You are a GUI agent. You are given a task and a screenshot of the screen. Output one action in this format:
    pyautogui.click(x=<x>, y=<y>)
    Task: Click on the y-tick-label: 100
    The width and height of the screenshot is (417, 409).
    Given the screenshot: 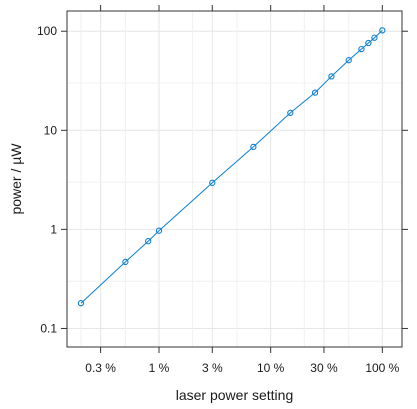 What is the action you would take?
    pyautogui.click(x=47, y=31)
    